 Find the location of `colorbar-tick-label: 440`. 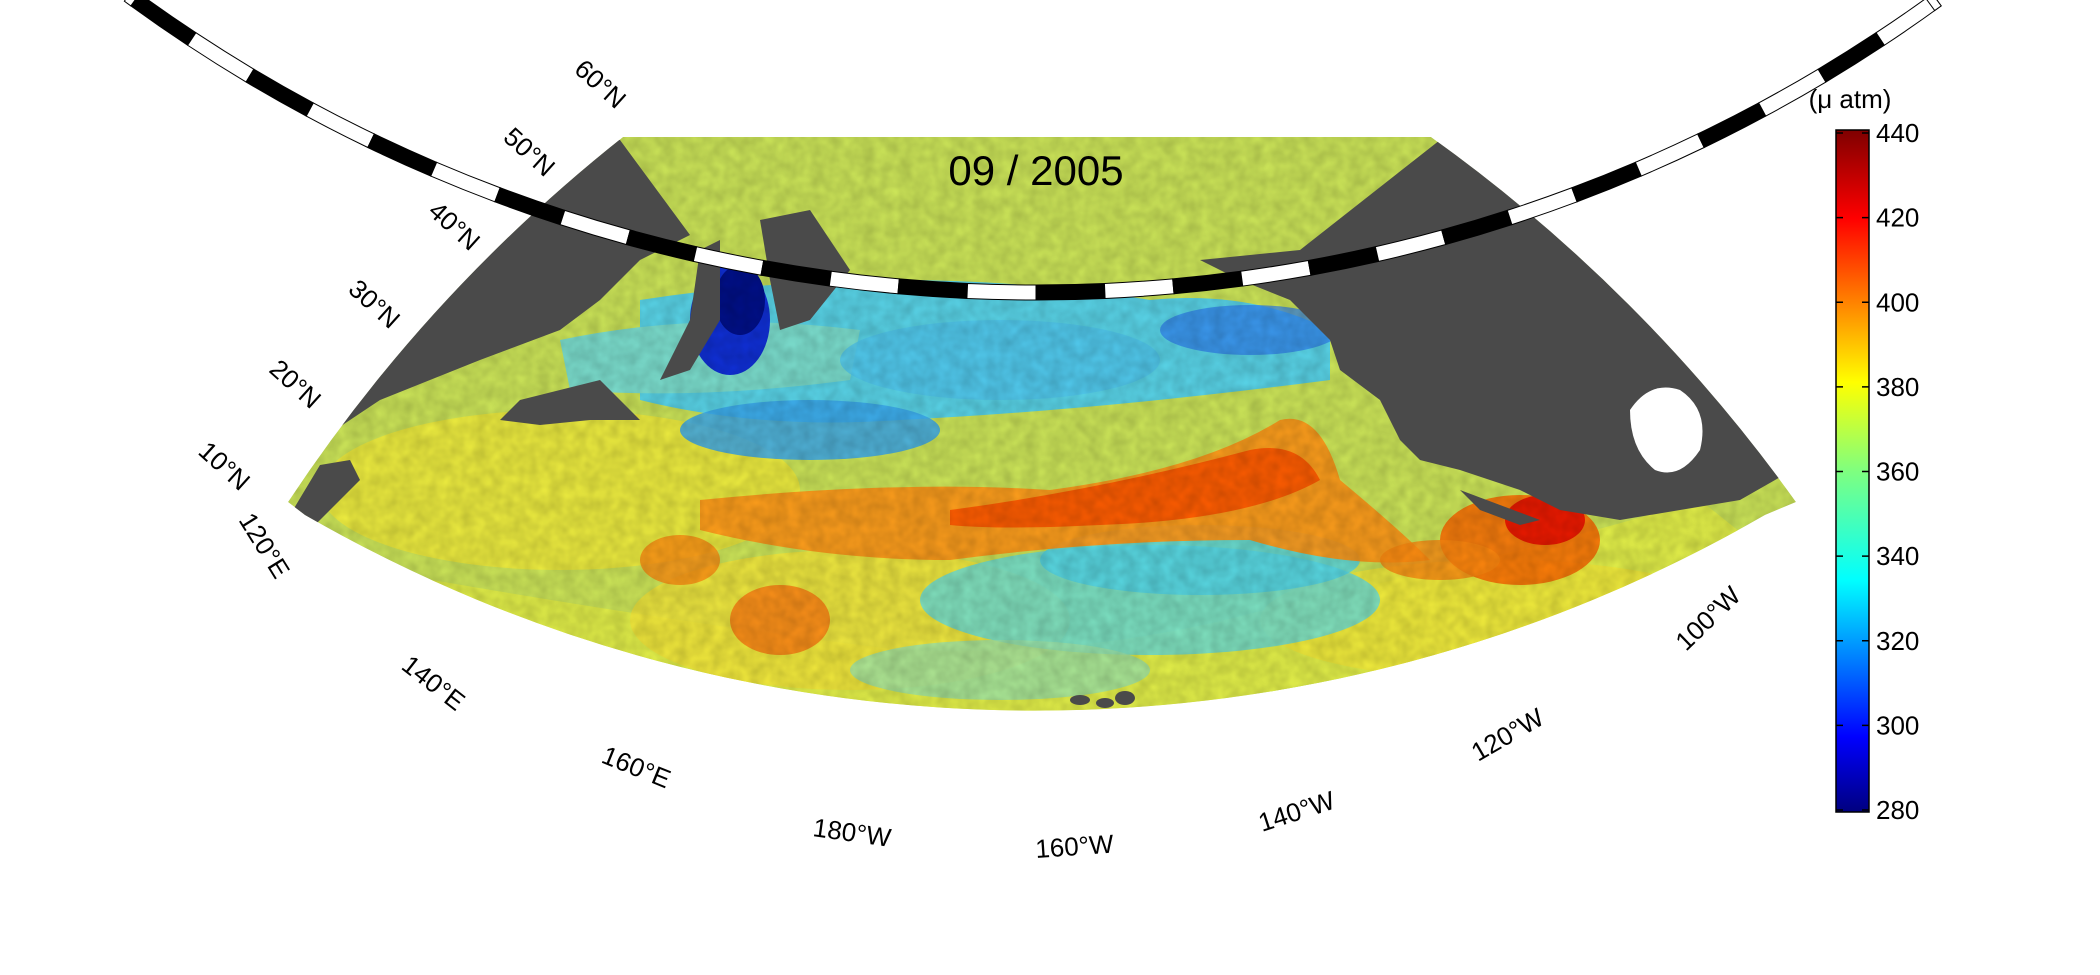

colorbar-tick-label: 440 is located at coordinates (1897, 133).